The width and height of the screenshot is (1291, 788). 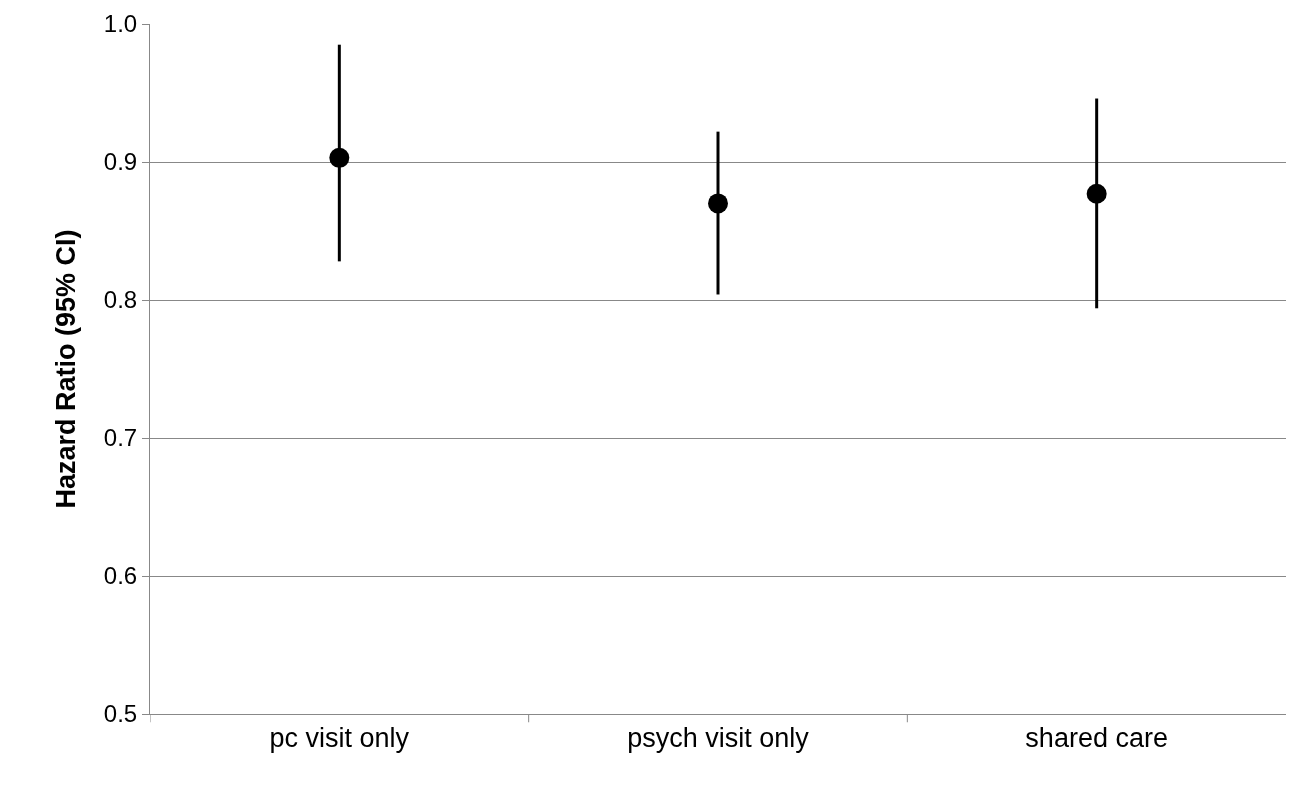 I want to click on y-axis-title: Hazard Ratio (95% CI), so click(x=65, y=369).